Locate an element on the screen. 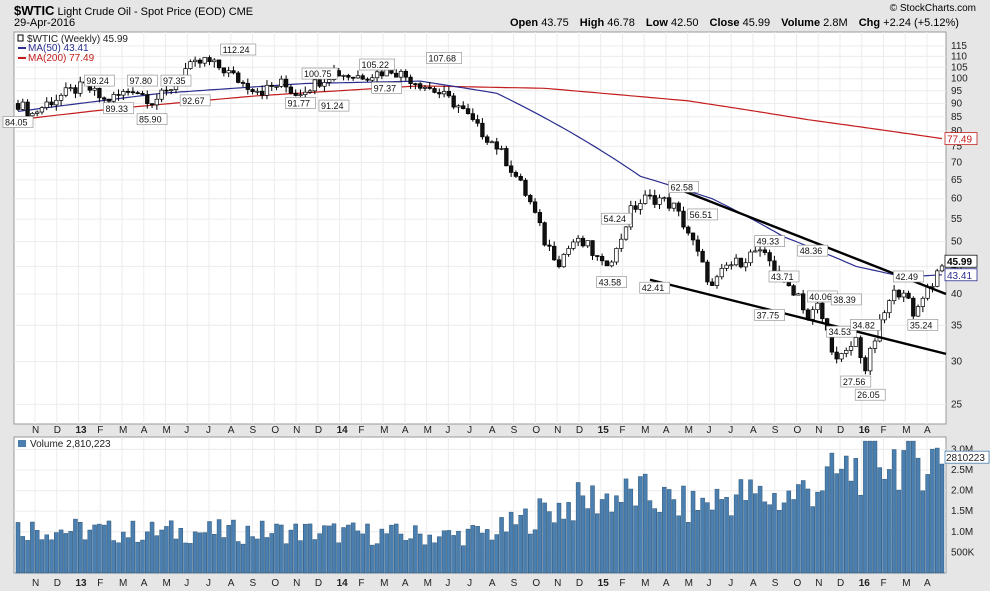 This screenshot has height=591, width=990. annotation-label: 43.71 is located at coordinates (782, 277).